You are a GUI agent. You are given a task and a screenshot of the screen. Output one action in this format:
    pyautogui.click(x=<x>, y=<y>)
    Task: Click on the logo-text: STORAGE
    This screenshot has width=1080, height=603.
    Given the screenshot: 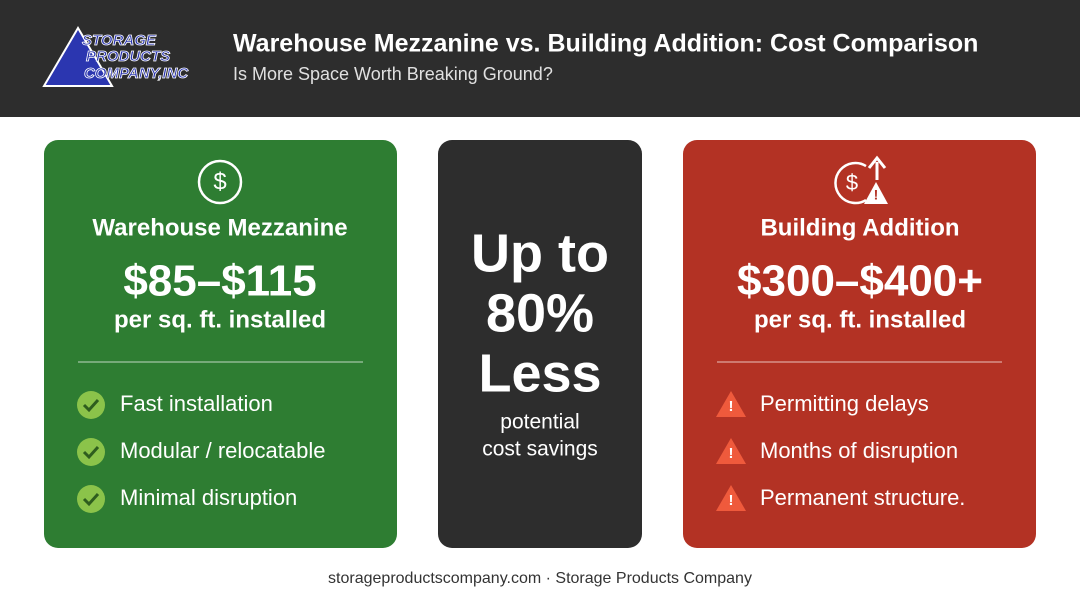 What is the action you would take?
    pyautogui.click(x=119, y=40)
    